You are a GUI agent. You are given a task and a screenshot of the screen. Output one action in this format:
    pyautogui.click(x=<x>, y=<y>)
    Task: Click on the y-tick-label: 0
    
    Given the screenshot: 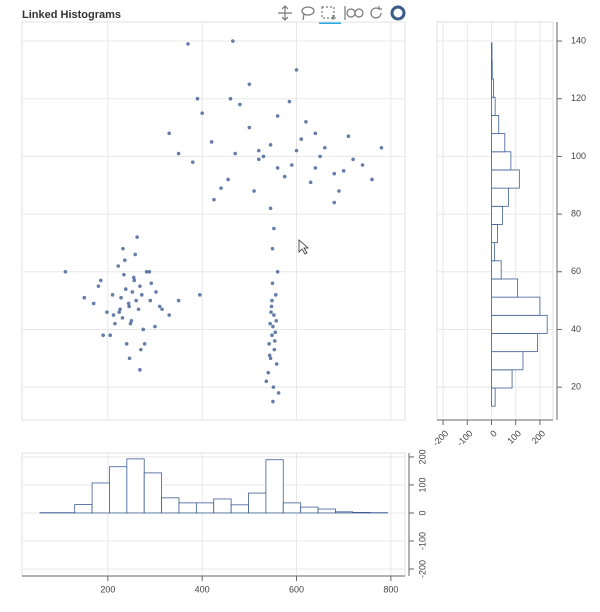 What is the action you would take?
    pyautogui.click(x=422, y=512)
    